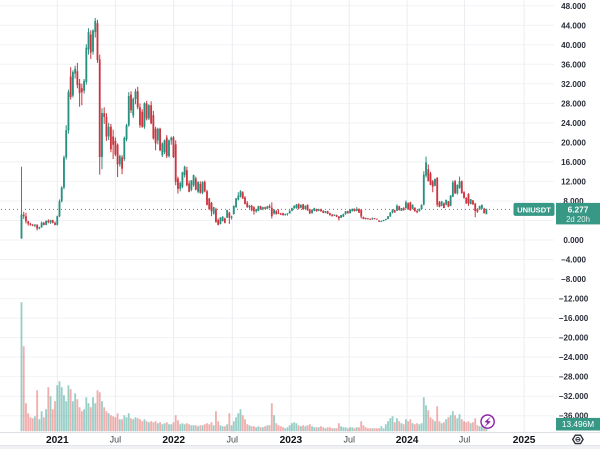 The image size is (600, 449). Describe the element at coordinates (573, 84) in the screenshot. I see `svg-text: 32.000` at that location.